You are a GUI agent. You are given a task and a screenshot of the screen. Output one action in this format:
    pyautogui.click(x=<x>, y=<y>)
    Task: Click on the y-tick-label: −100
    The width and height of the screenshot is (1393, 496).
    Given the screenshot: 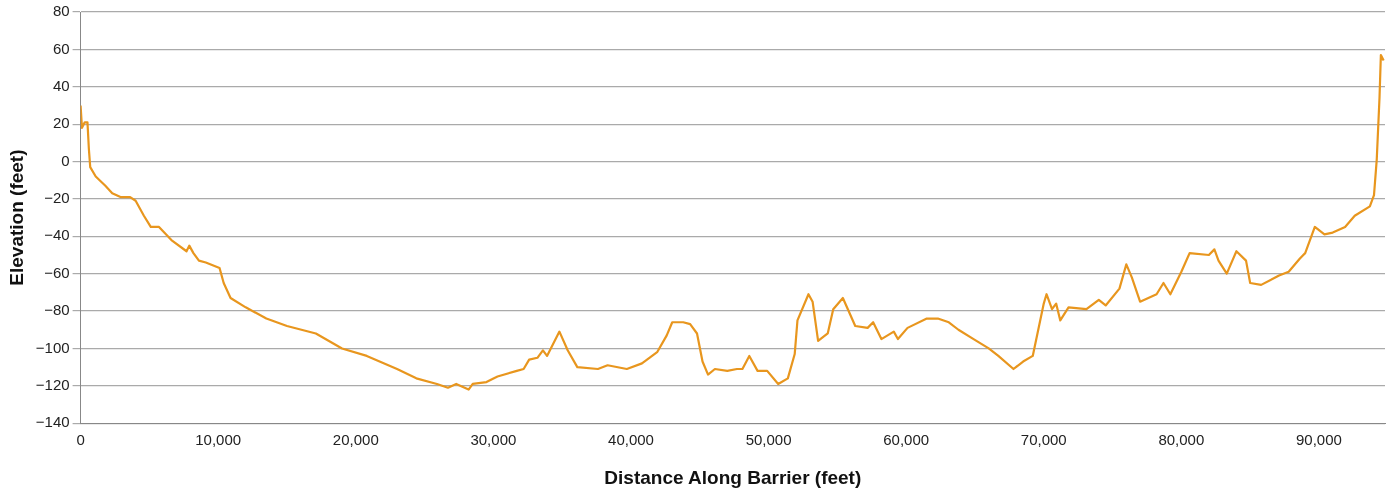 What is the action you would take?
    pyautogui.click(x=52, y=347)
    